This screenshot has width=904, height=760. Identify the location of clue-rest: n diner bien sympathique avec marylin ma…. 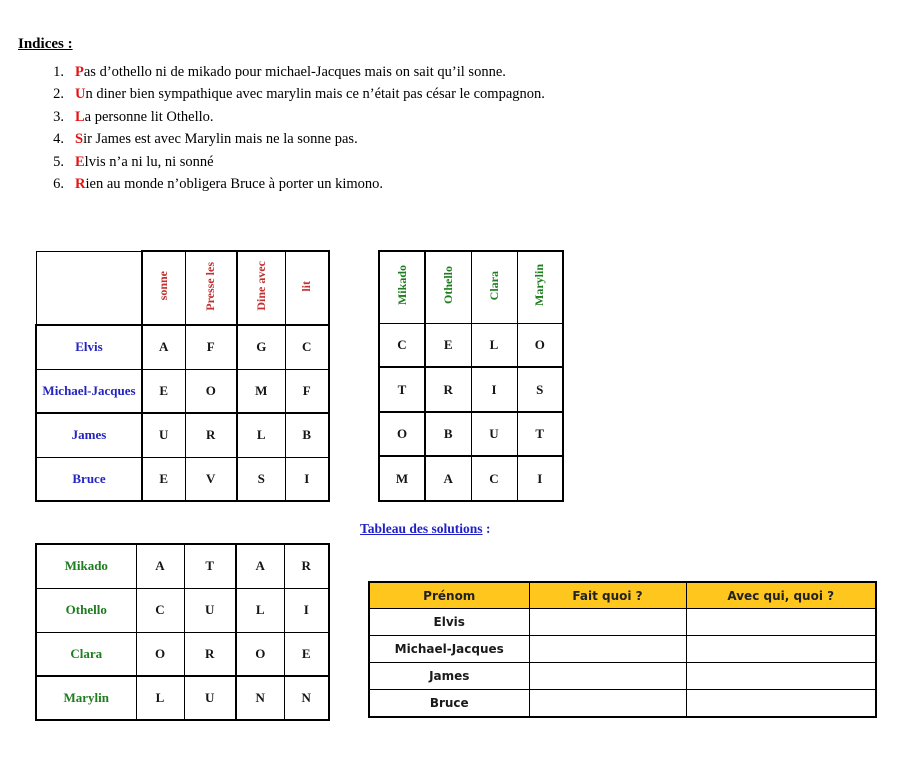
(315, 94).